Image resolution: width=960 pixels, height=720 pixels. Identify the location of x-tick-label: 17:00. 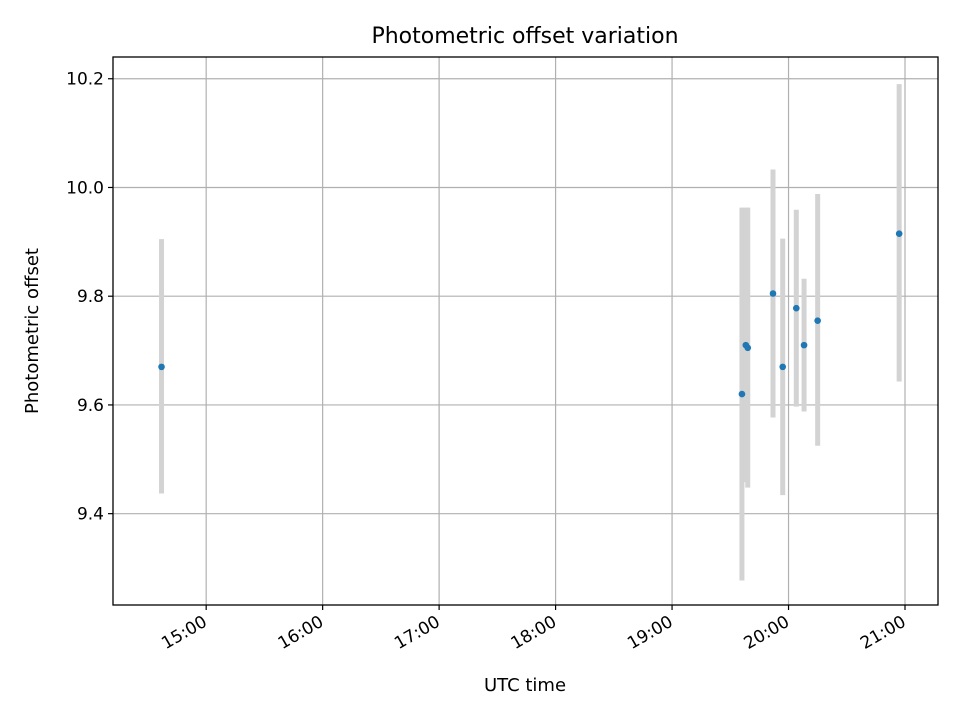
(417, 633).